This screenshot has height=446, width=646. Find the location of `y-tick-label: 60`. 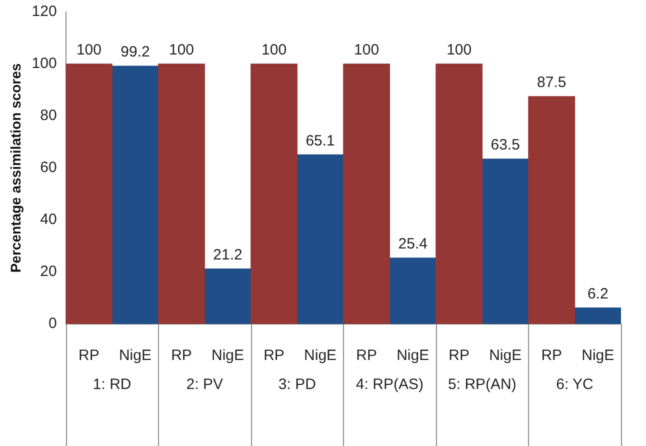

y-tick-label: 60 is located at coordinates (48, 167).